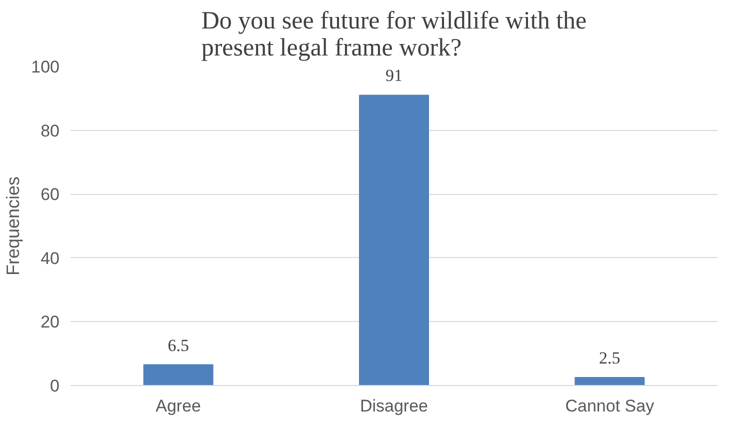 This screenshot has height=423, width=741. I want to click on x-tick-label: Cannot Say, so click(610, 406).